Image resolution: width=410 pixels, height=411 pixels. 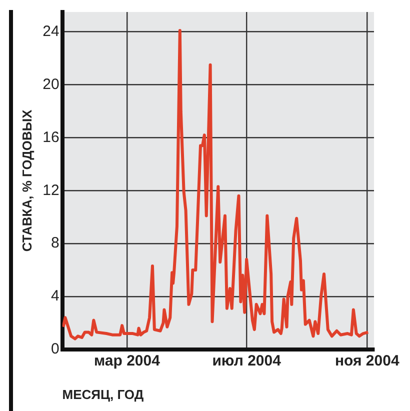 What do you see at coordinates (247, 361) in the screenshot?
I see `x-tick-label: июл 2004` at bounding box center [247, 361].